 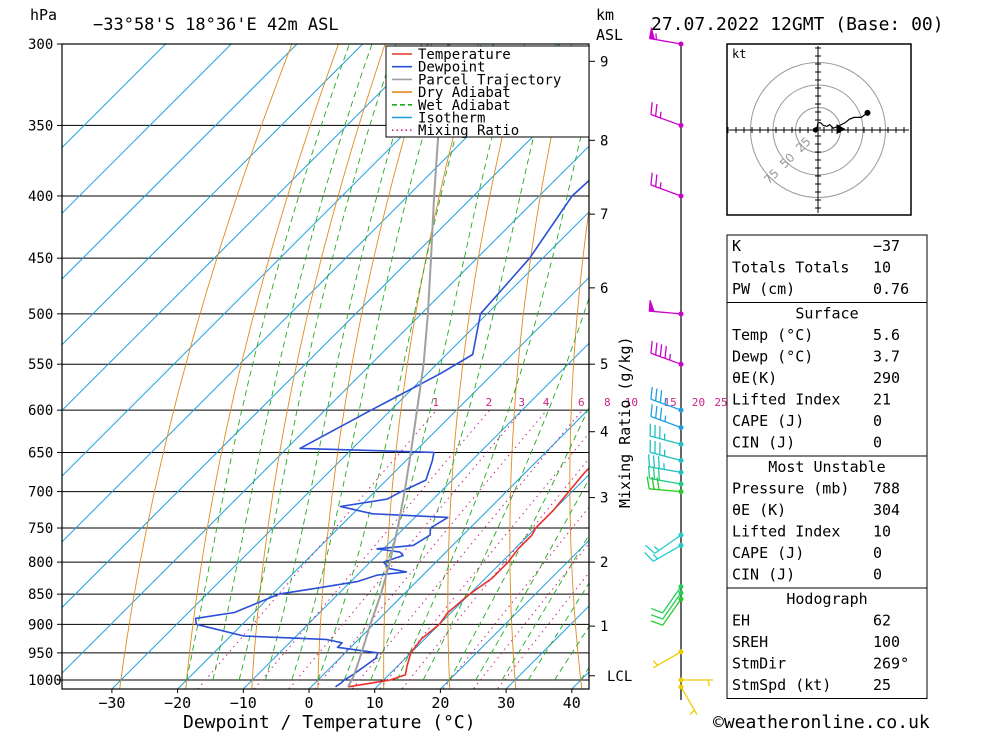 What do you see at coordinates (891, 289) in the screenshot?
I see `indices-row-value: 0.76` at bounding box center [891, 289].